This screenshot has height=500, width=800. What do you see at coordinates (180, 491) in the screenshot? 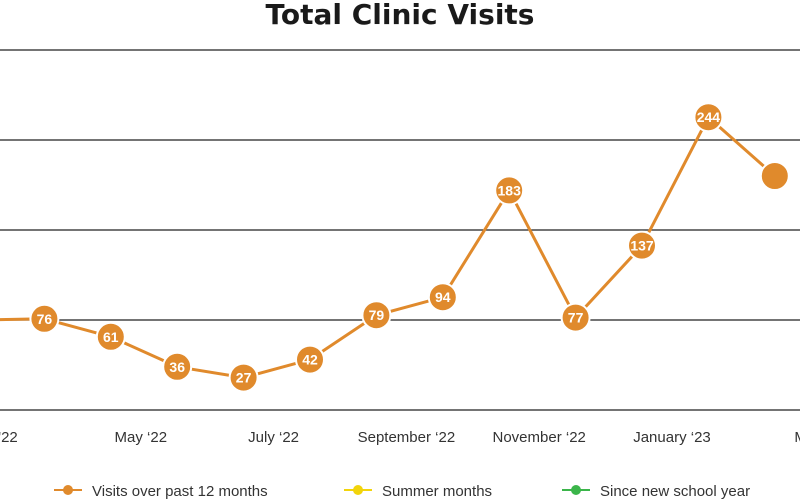
I see `legend-label: Visits over past 12 months` at bounding box center [180, 491].